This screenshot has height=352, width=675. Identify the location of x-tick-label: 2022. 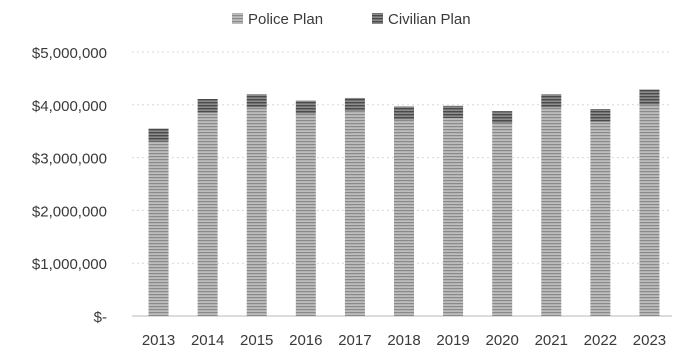
(600, 340).